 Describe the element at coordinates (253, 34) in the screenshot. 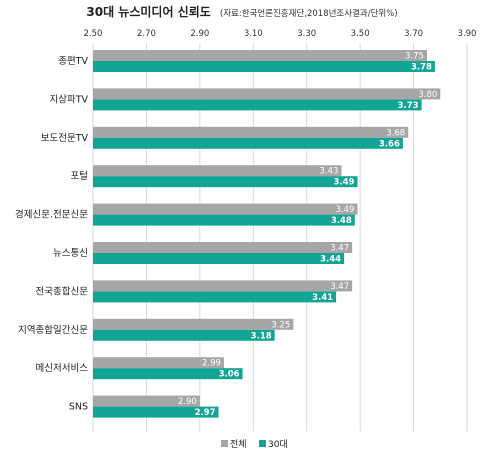

I see `x-tick-label: 3.10` at that location.